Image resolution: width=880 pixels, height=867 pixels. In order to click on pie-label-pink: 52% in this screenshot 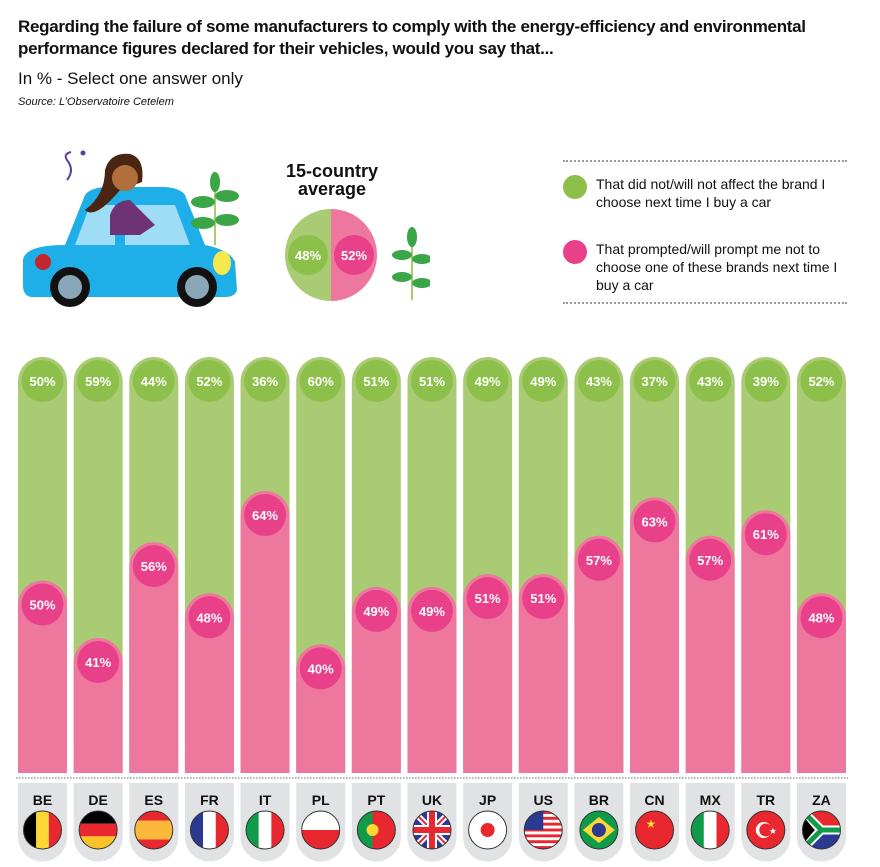, I will do `click(354, 255)`.